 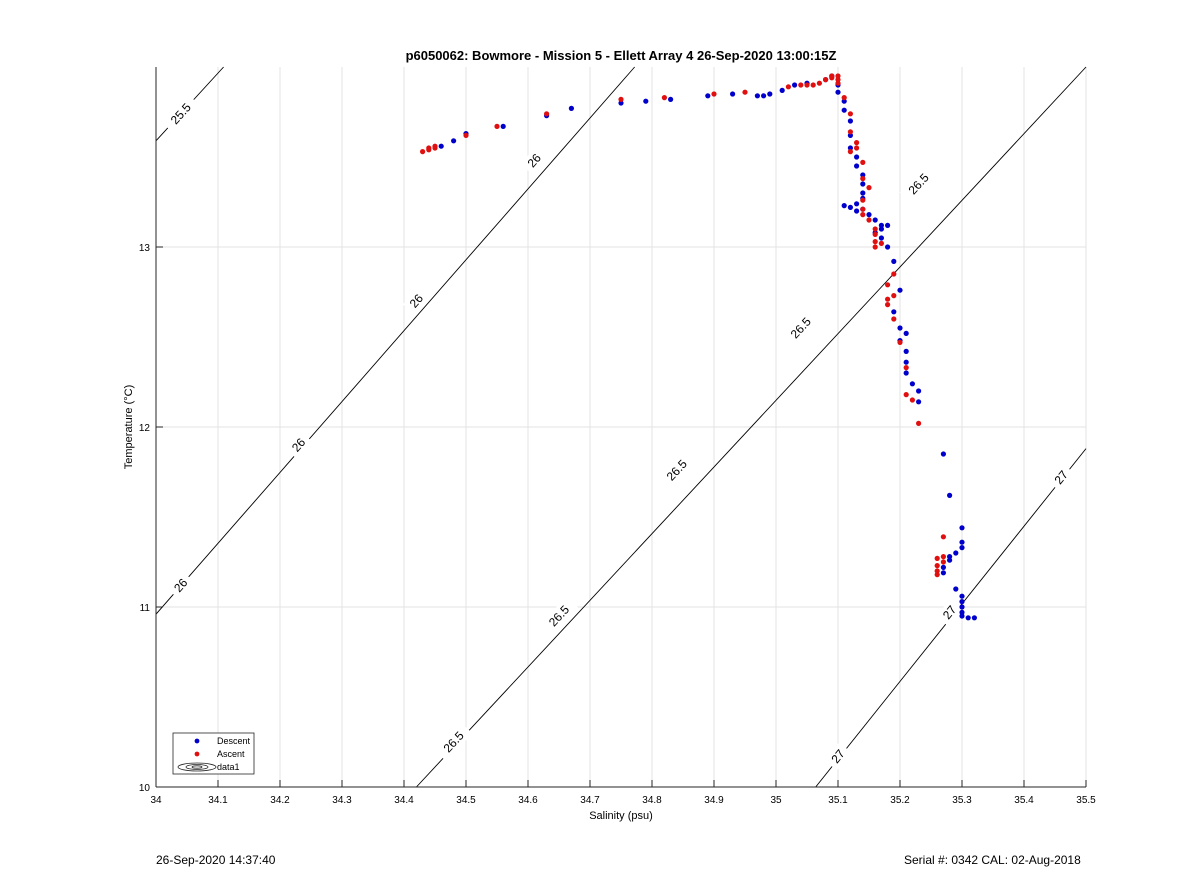 What do you see at coordinates (145, 788) in the screenshot?
I see `y-tick-label: 10` at bounding box center [145, 788].